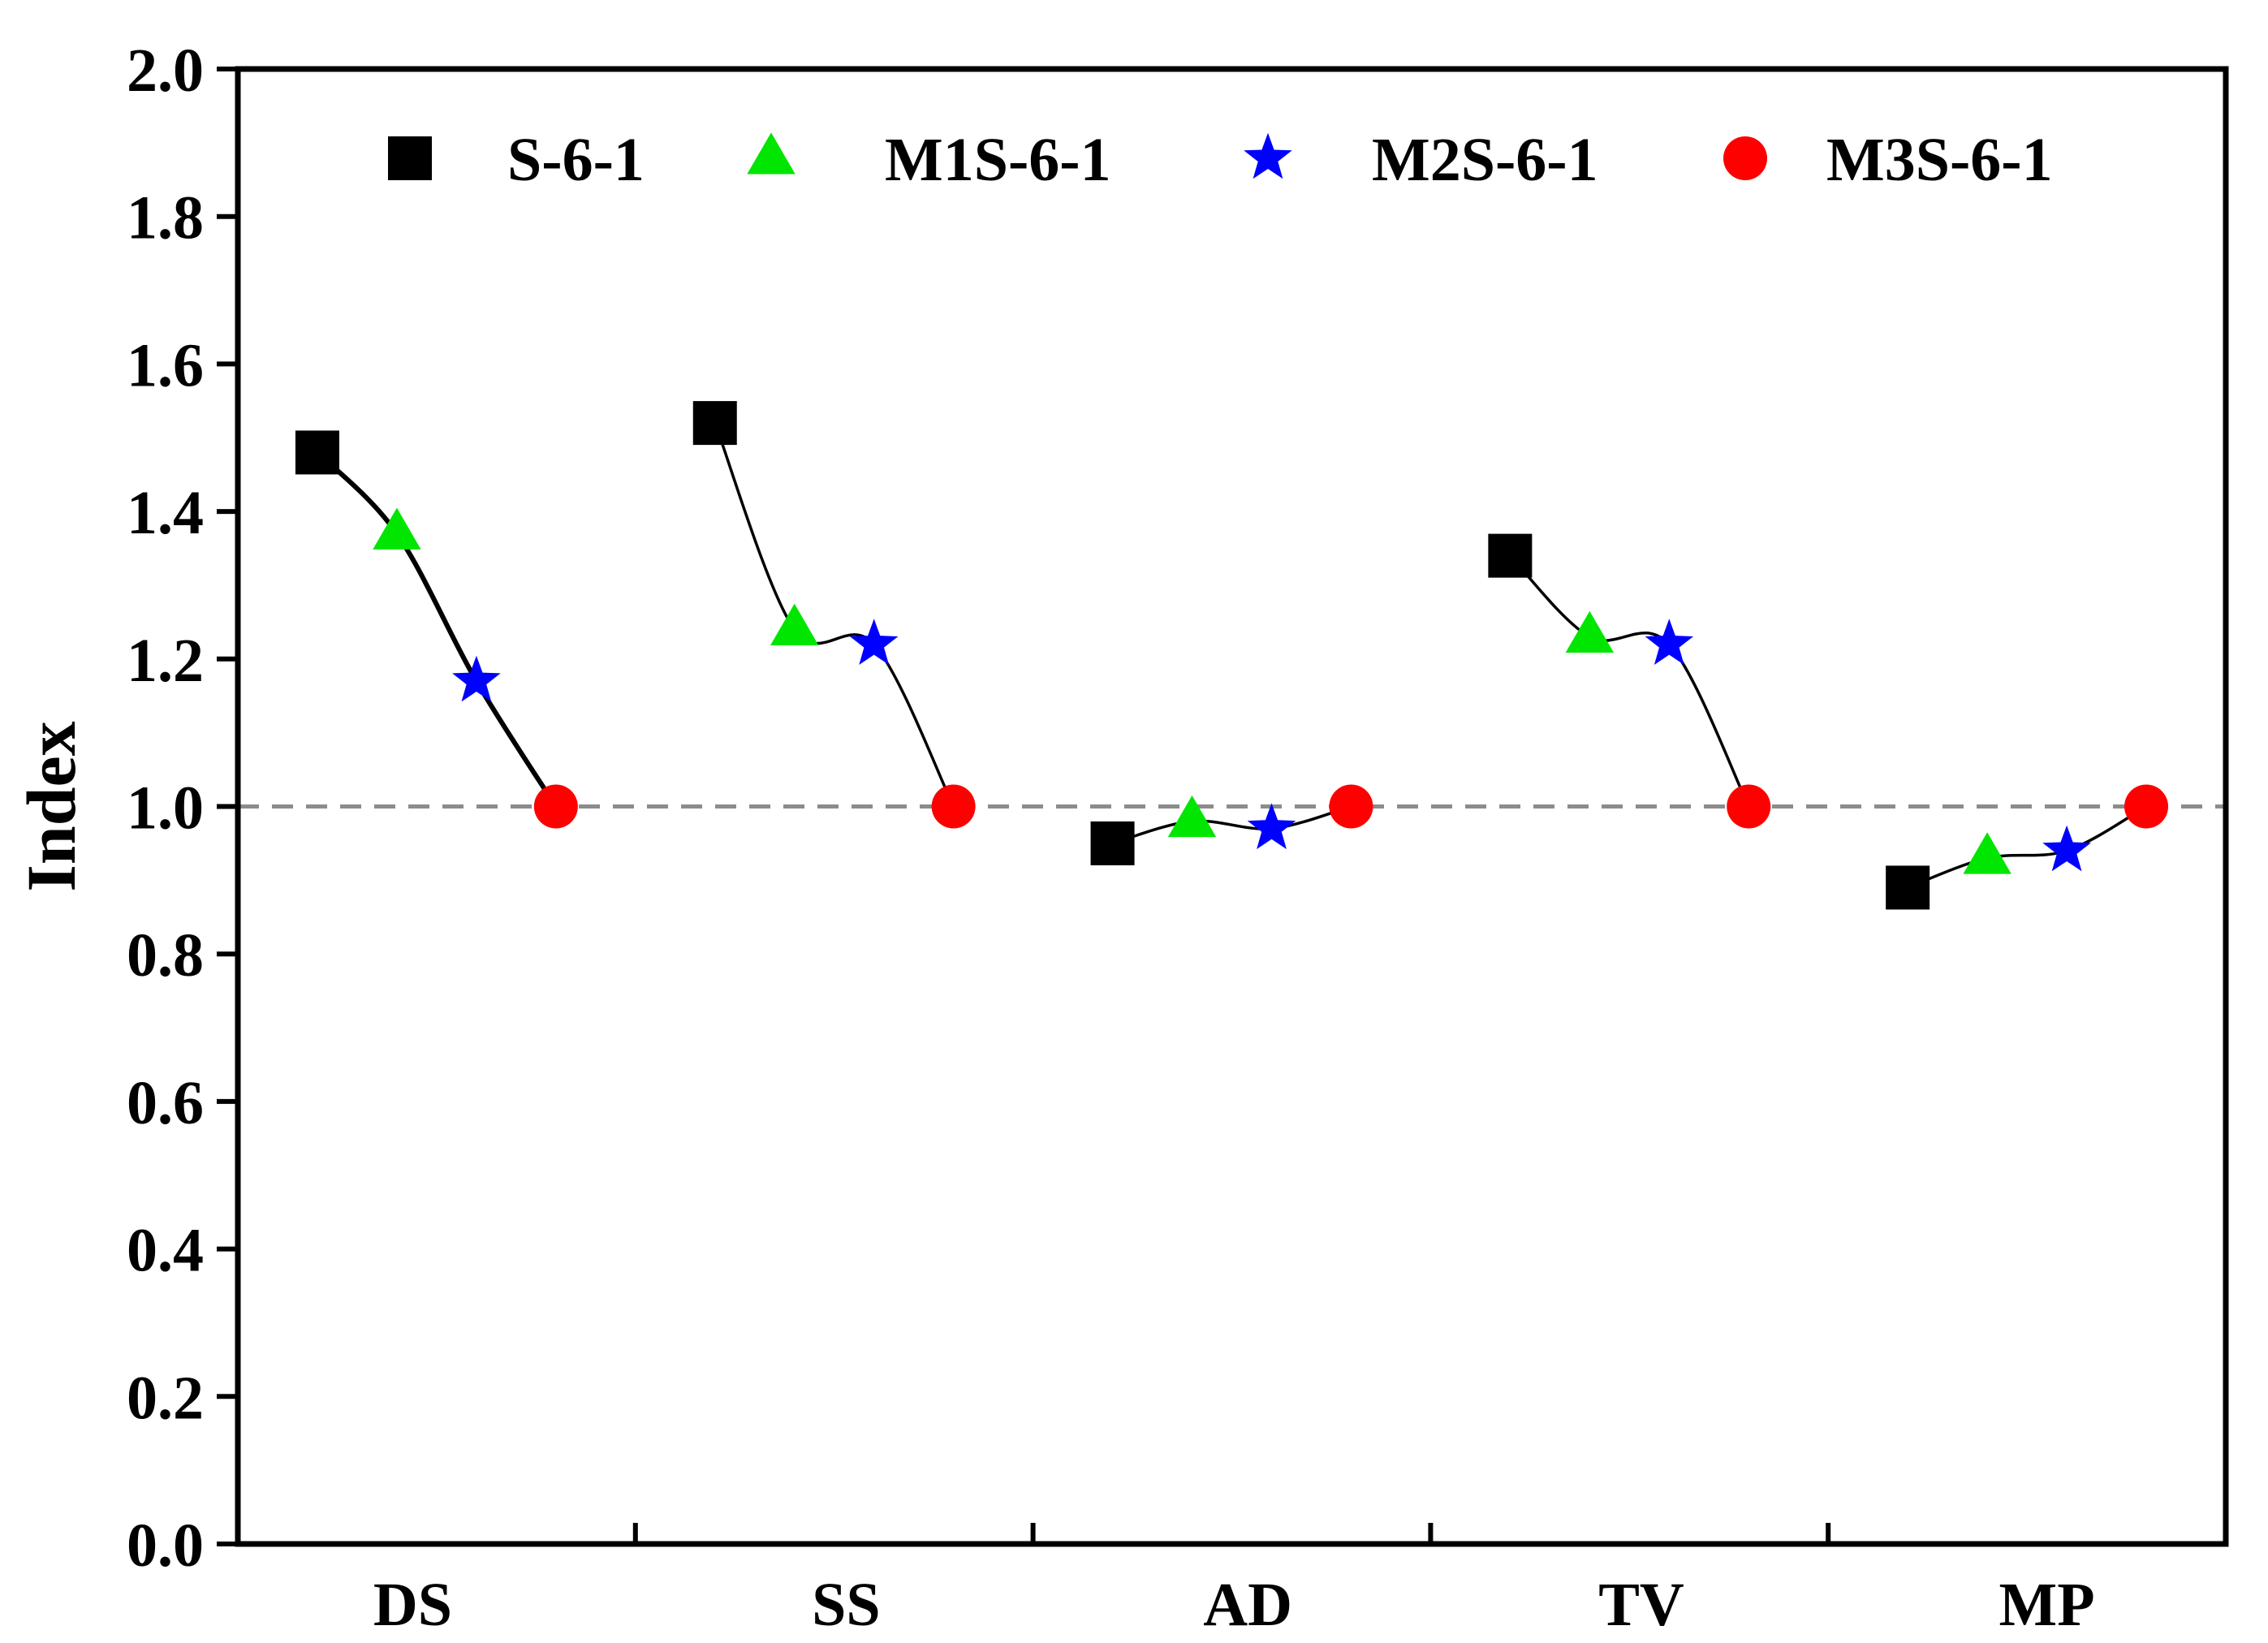 This screenshot has height=1643, width=2268. Describe the element at coordinates (165, 1251) in the screenshot. I see `y-tick-label: 0.4` at that location.